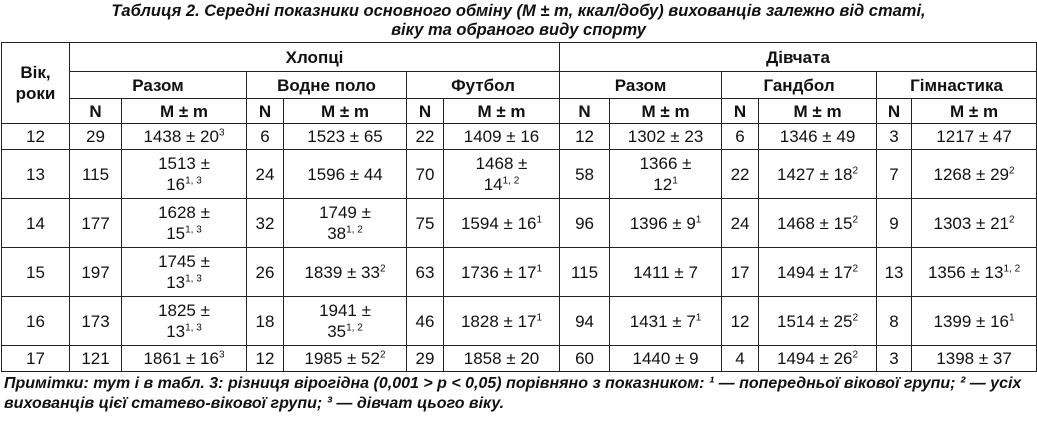 The width and height of the screenshot is (1037, 429). I want to click on mean-cell: 1494 ± 262, so click(818, 358).